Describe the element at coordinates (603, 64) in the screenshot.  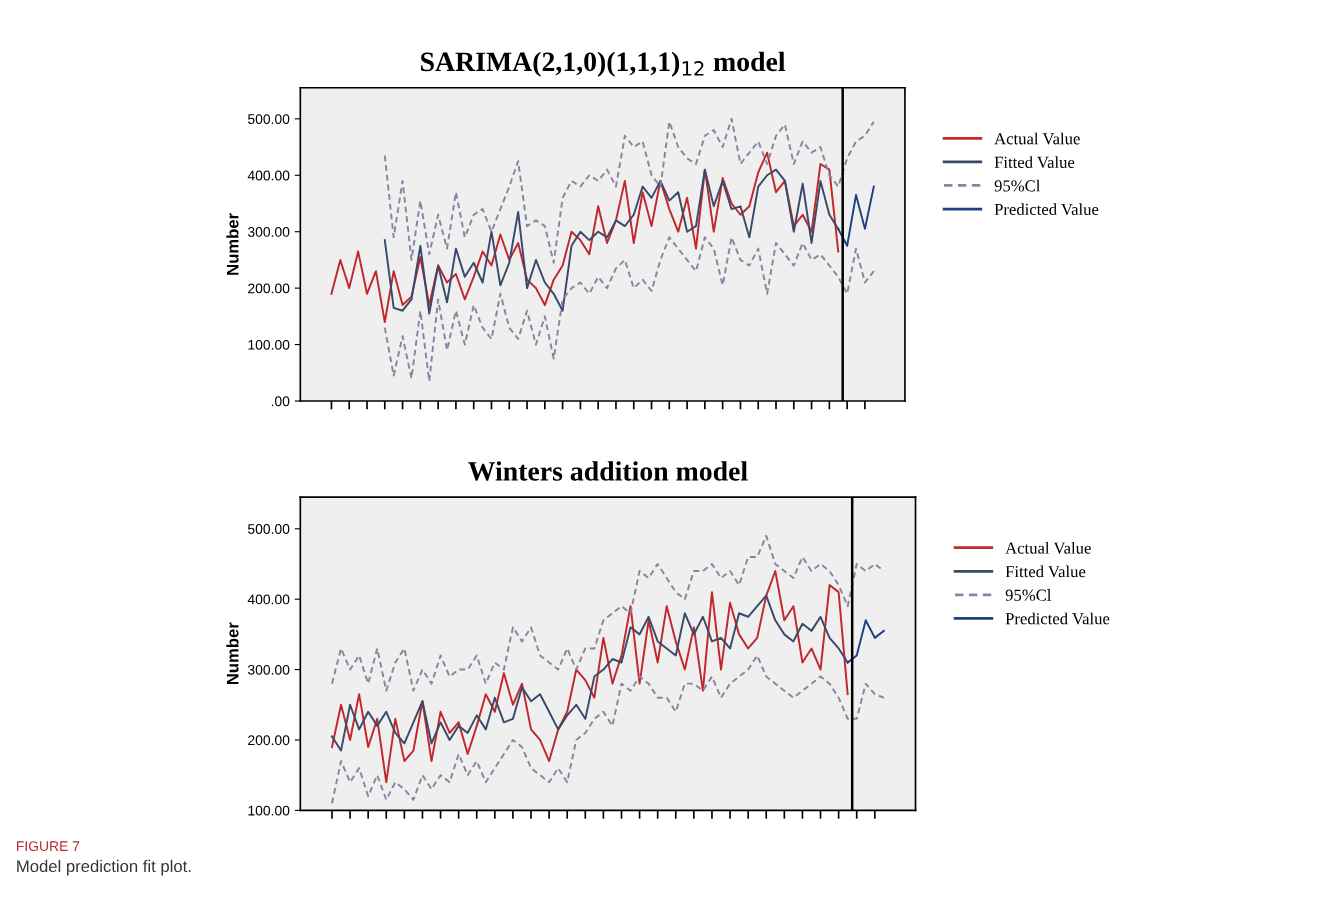
I see `chart-title: SARIMA(2,1,0)(1,1,1)$_{12}$ model` at that location.